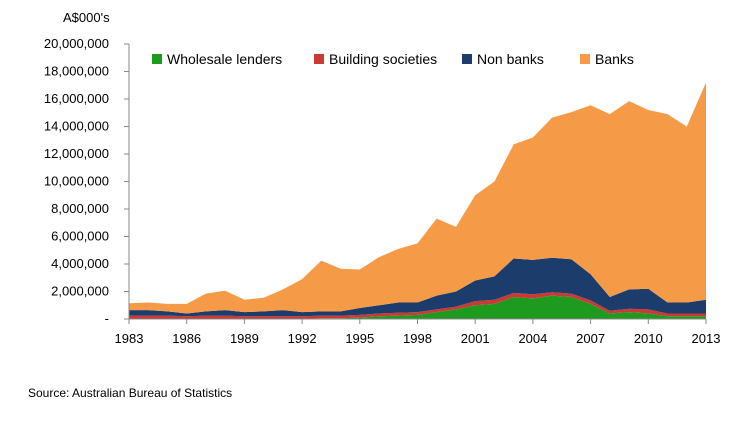 The image size is (754, 424). I want to click on x-tick-label: 2007, so click(590, 338).